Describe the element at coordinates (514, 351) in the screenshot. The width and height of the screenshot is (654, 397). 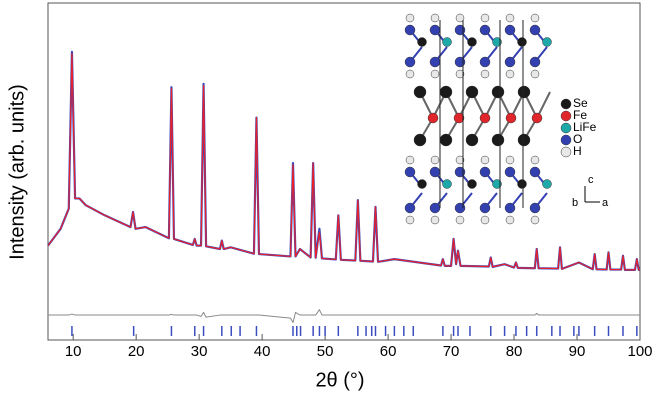
I see `x-tick-label: 80` at that location.